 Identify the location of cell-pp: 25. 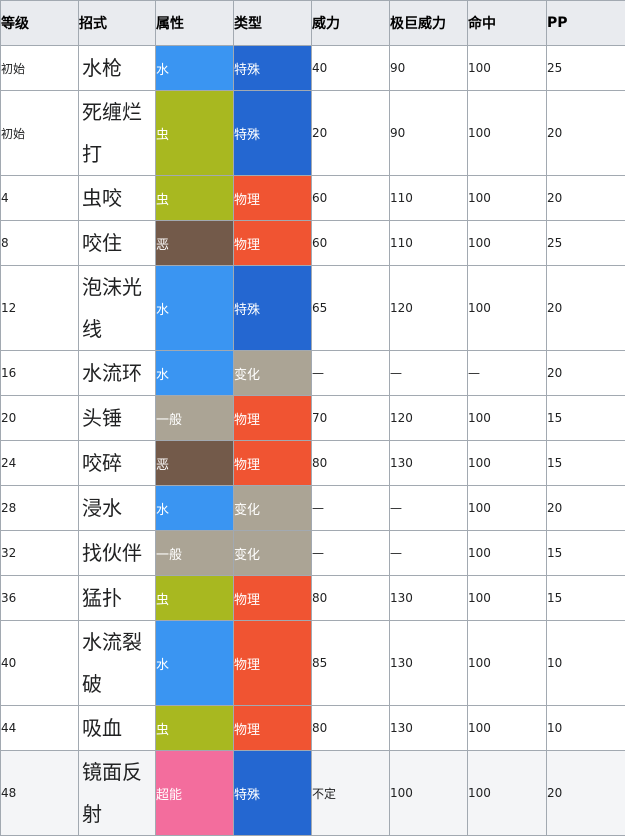
(585, 243).